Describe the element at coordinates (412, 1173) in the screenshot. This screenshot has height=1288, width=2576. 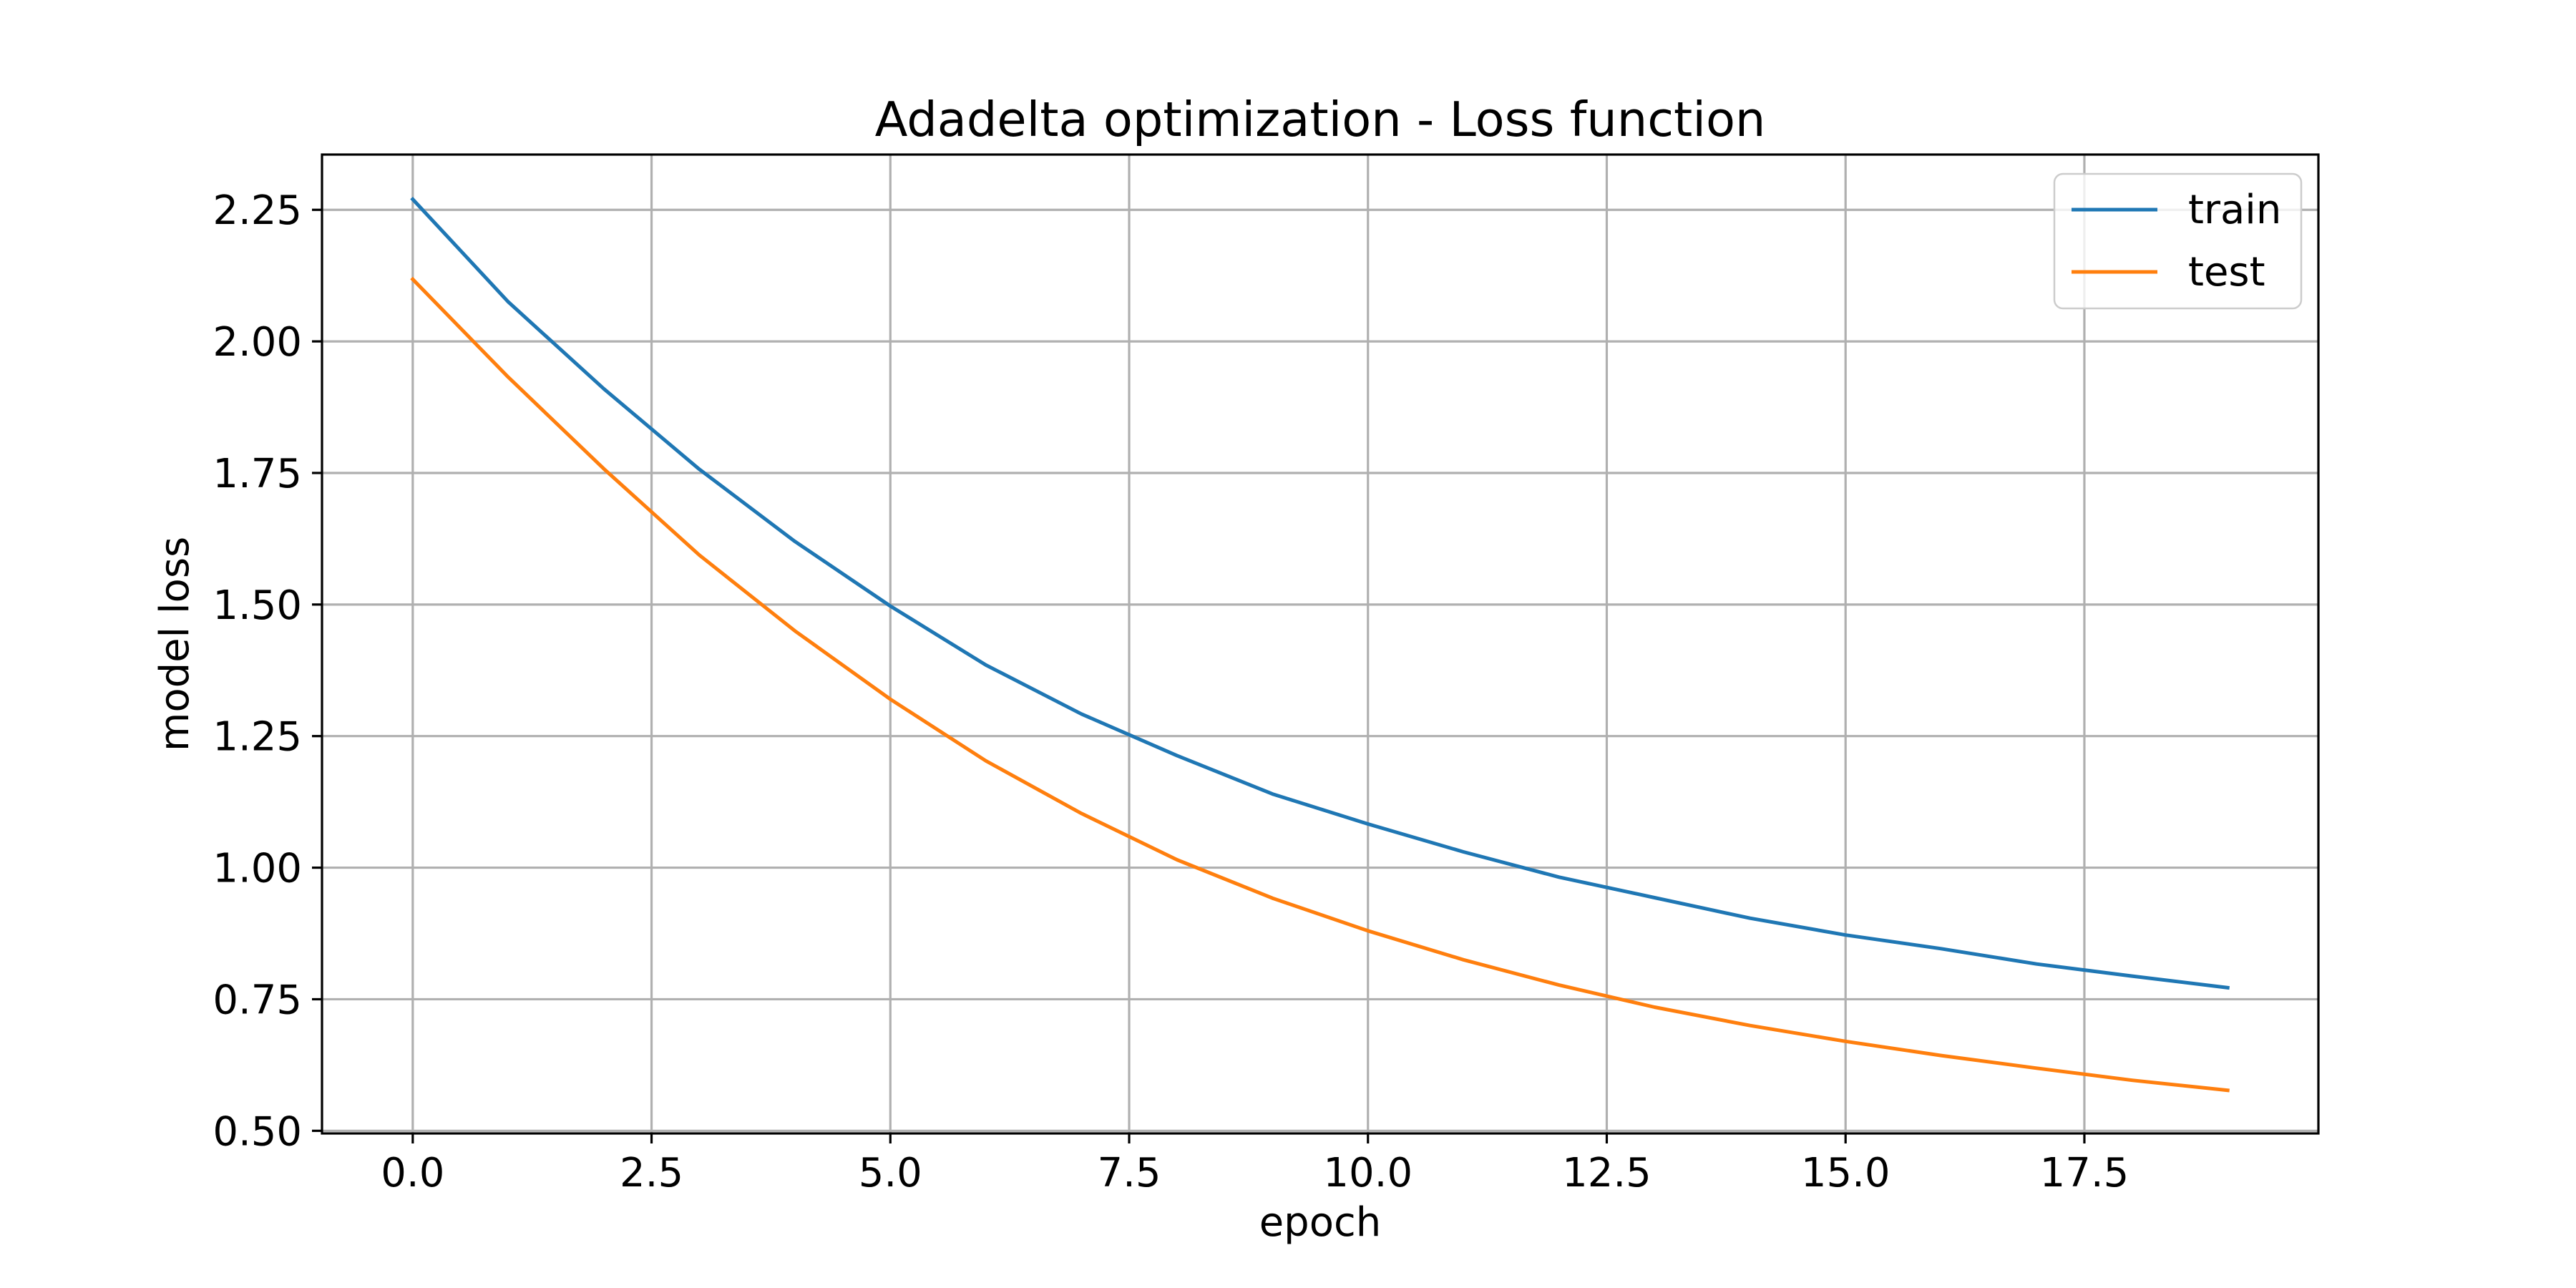
I see `x-tick-label: 0.0` at that location.